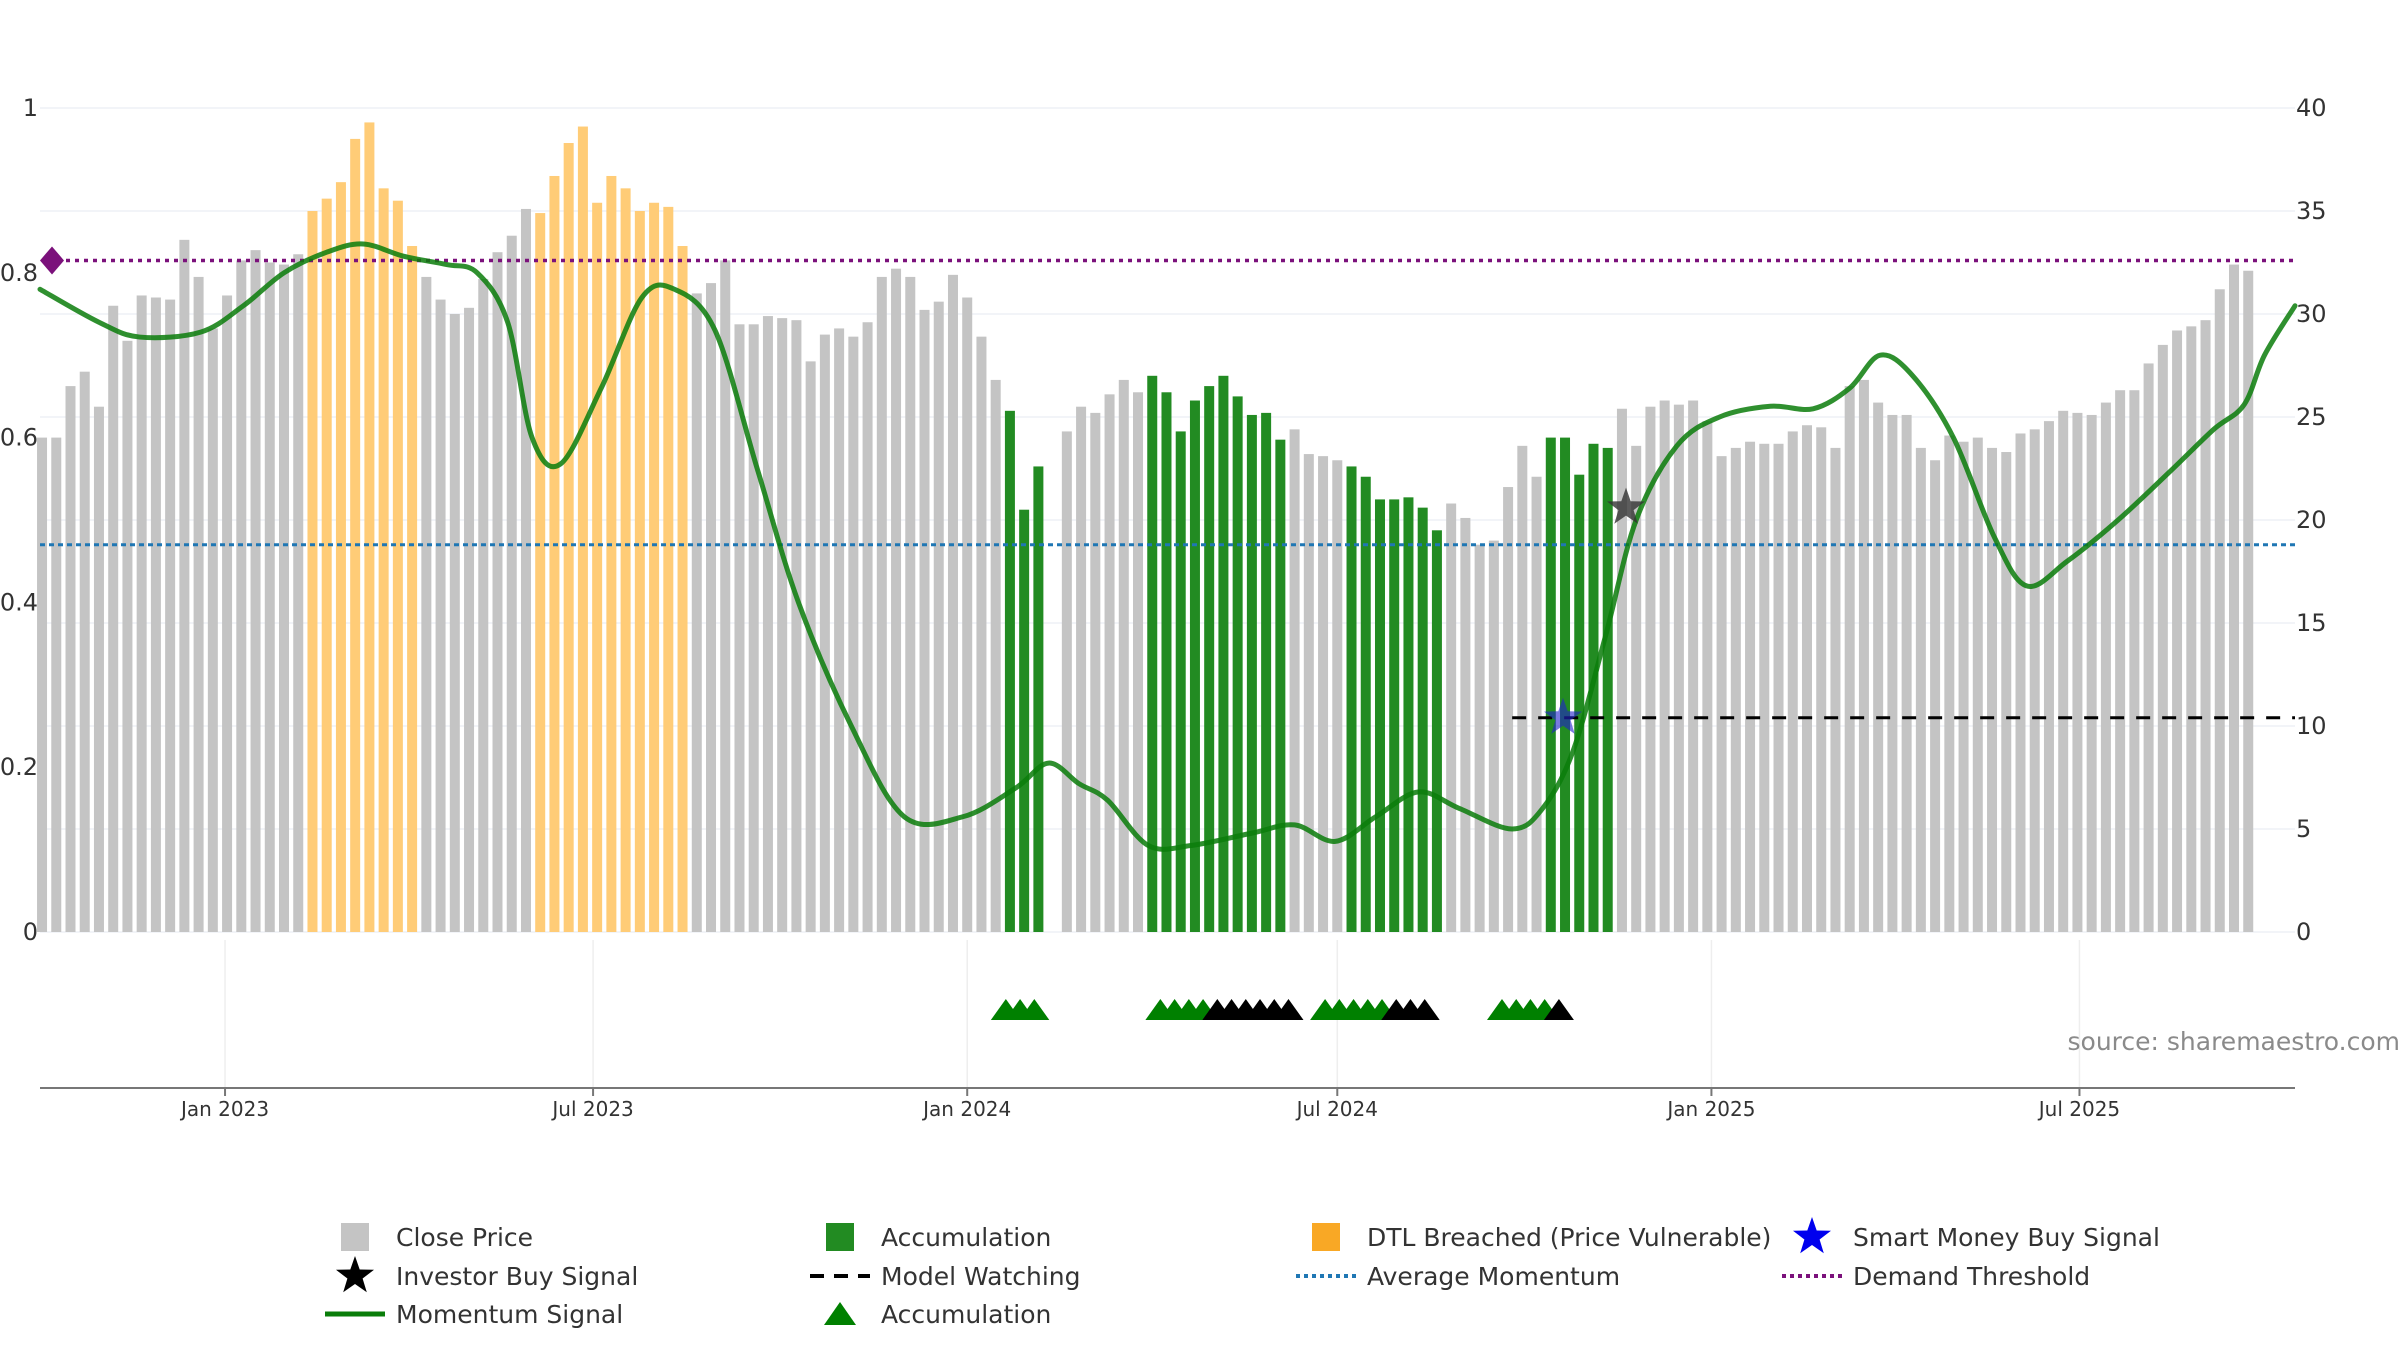 This screenshot has width=2400, height=1350. I want to click on x-tick-label: Jan 2025, so click(1710, 1109).